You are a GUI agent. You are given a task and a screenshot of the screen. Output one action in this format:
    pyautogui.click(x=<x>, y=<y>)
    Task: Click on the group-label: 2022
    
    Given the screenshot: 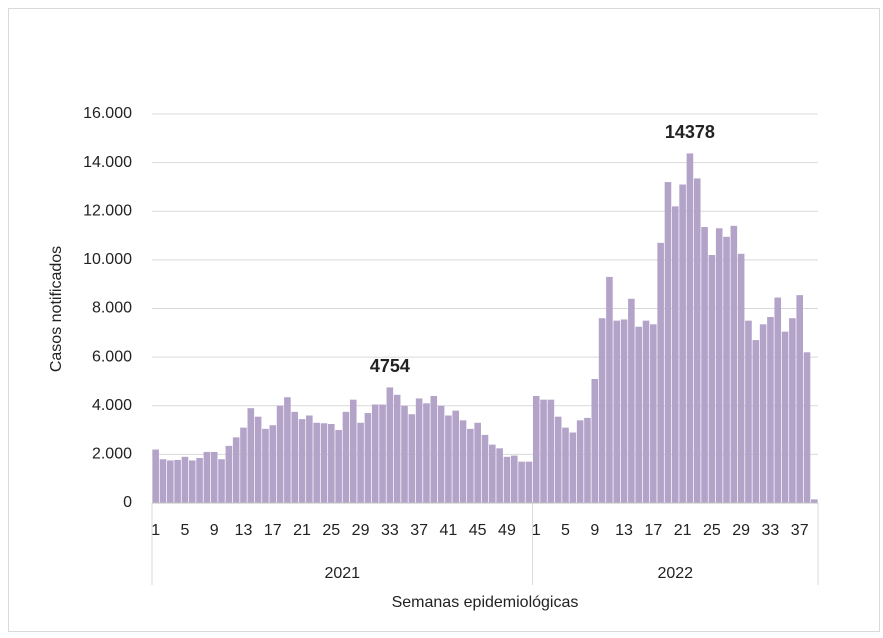 What is the action you would take?
    pyautogui.click(x=675, y=573)
    